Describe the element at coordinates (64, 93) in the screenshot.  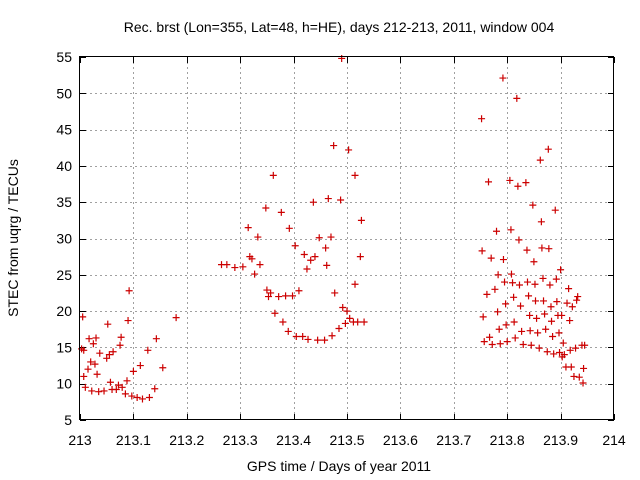
I see `y-tick-label: 50` at that location.